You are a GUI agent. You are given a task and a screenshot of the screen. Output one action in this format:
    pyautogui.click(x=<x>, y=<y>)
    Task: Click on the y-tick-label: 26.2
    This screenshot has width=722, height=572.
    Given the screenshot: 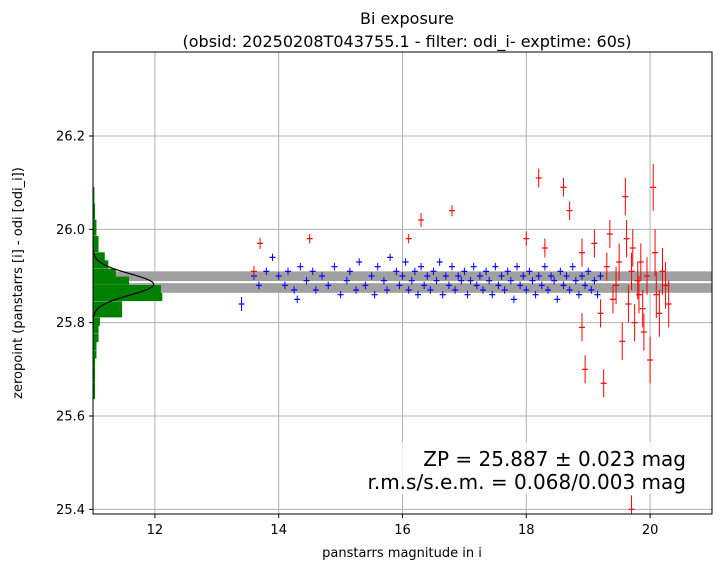 What is the action you would take?
    pyautogui.click(x=70, y=137)
    